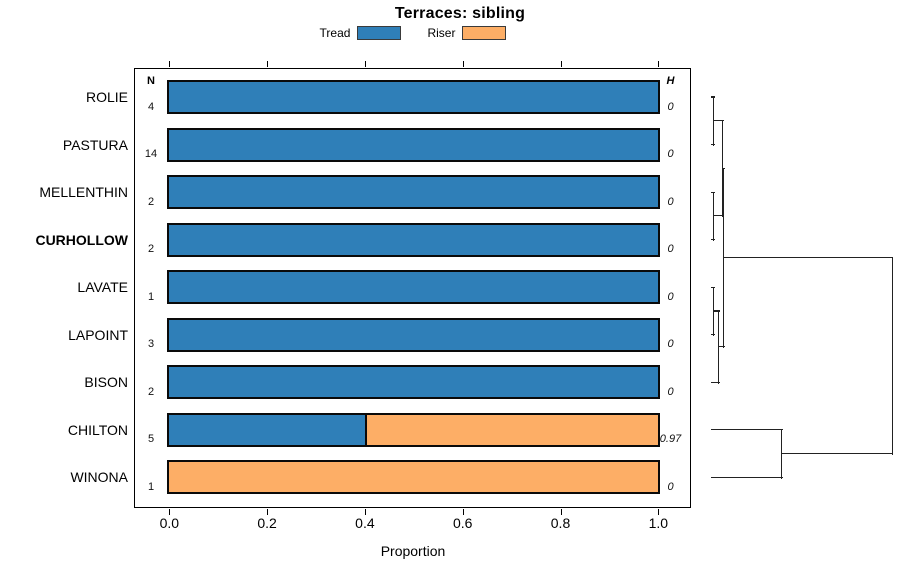 The width and height of the screenshot is (900, 580). What do you see at coordinates (658, 523) in the screenshot?
I see `x-tick-label: 1.0` at bounding box center [658, 523].